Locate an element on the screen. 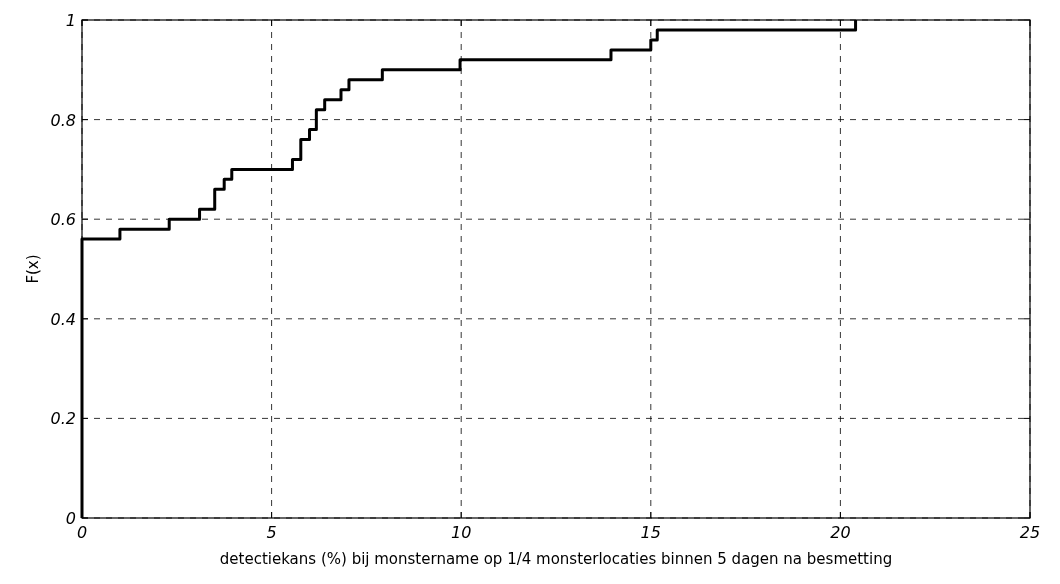 The height and width of the screenshot is (584, 1060). y-tick-label: 0.4 is located at coordinates (63, 319).